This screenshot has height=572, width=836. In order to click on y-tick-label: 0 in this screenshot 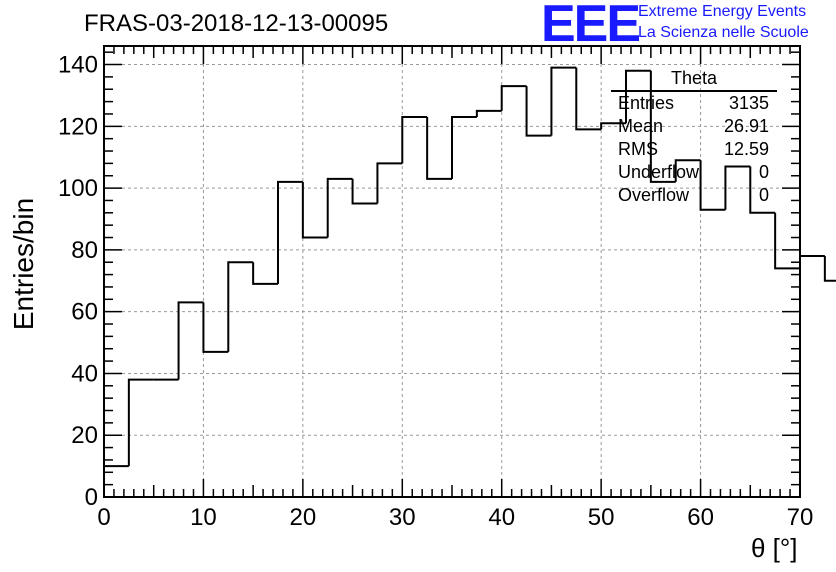, I will do `click(91, 497)`.